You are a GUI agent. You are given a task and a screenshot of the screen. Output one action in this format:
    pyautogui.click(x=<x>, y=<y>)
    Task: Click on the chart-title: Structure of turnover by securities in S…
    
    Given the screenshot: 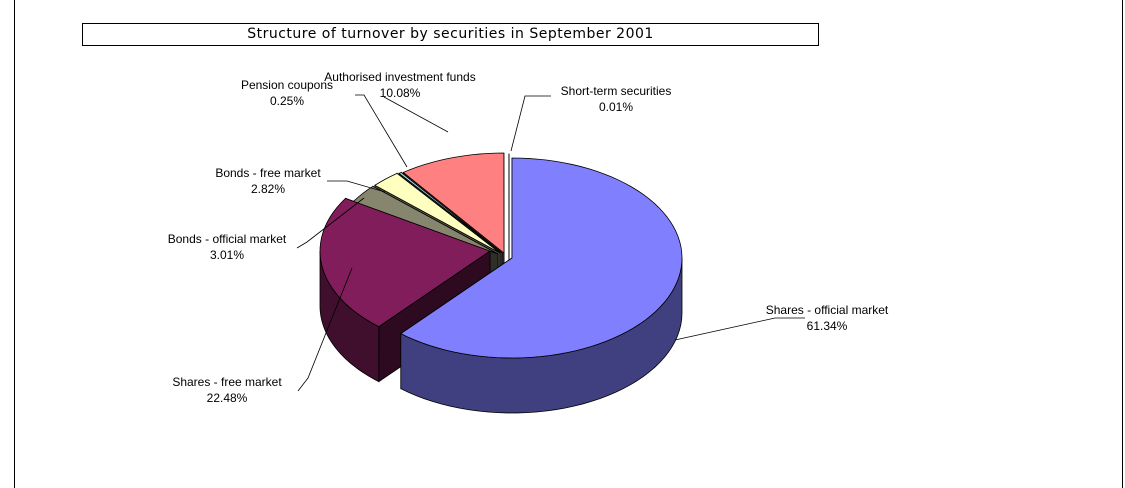 What is the action you would take?
    pyautogui.click(x=450, y=34)
    